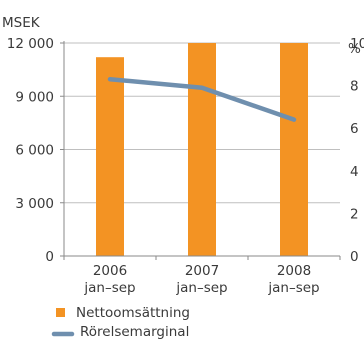  Describe the element at coordinates (133, 313) in the screenshot. I see `legend-bar-label: Nettoomsättning` at that location.